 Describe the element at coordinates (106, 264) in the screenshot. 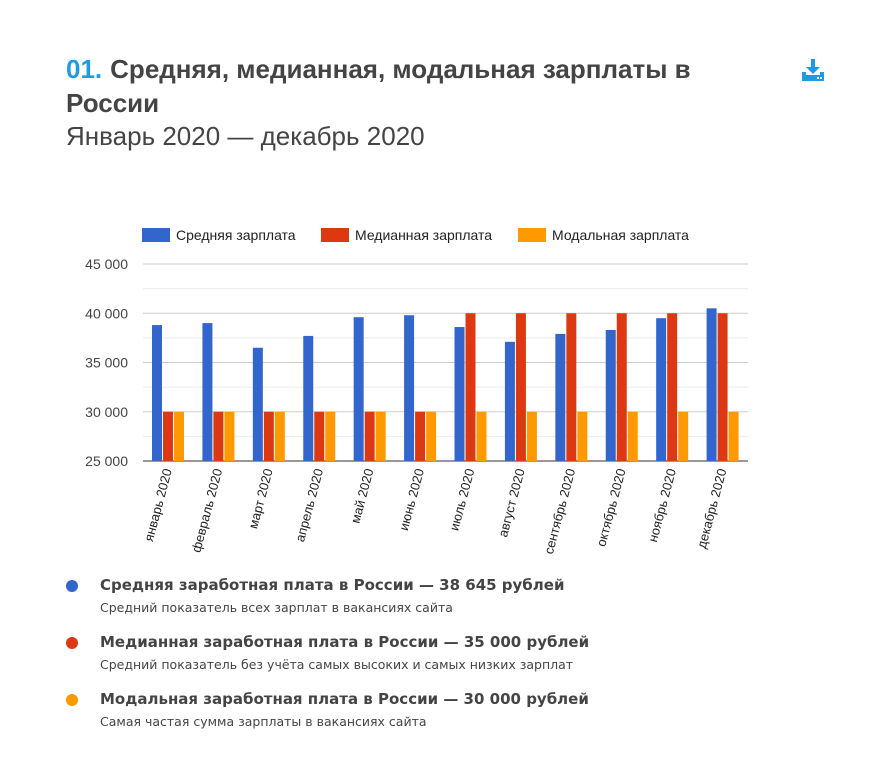

I see `y-tick-label: 45 000` at that location.